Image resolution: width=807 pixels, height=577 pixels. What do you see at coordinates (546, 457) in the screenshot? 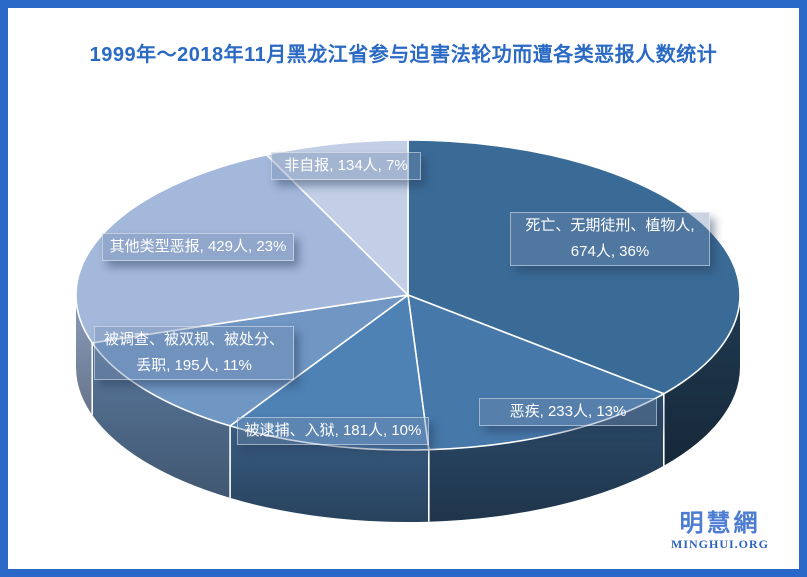
I see `pie-slice-2-side` at bounding box center [546, 457].